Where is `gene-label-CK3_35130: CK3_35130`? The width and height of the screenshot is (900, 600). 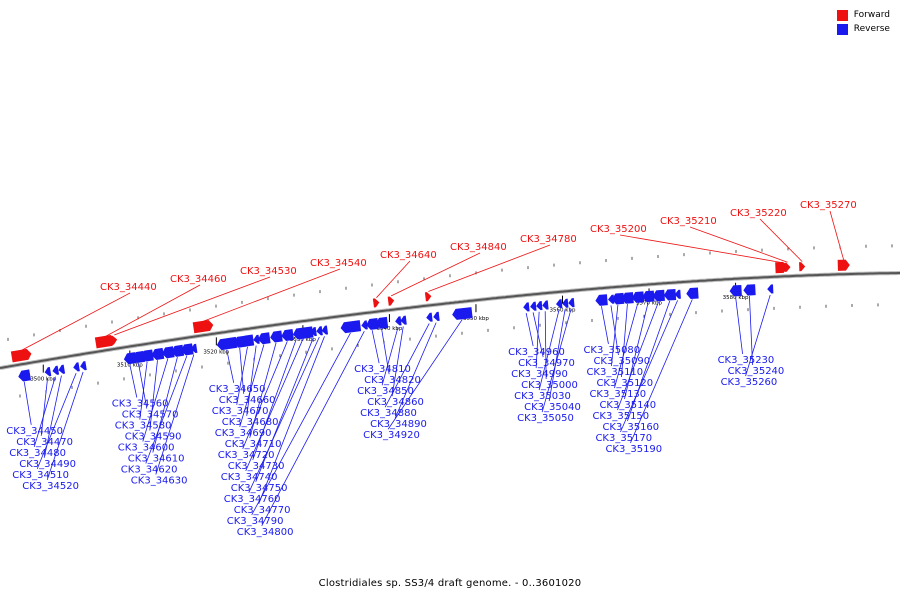 gene-label-CK3_35130: CK3_35130 is located at coordinates (617, 394).